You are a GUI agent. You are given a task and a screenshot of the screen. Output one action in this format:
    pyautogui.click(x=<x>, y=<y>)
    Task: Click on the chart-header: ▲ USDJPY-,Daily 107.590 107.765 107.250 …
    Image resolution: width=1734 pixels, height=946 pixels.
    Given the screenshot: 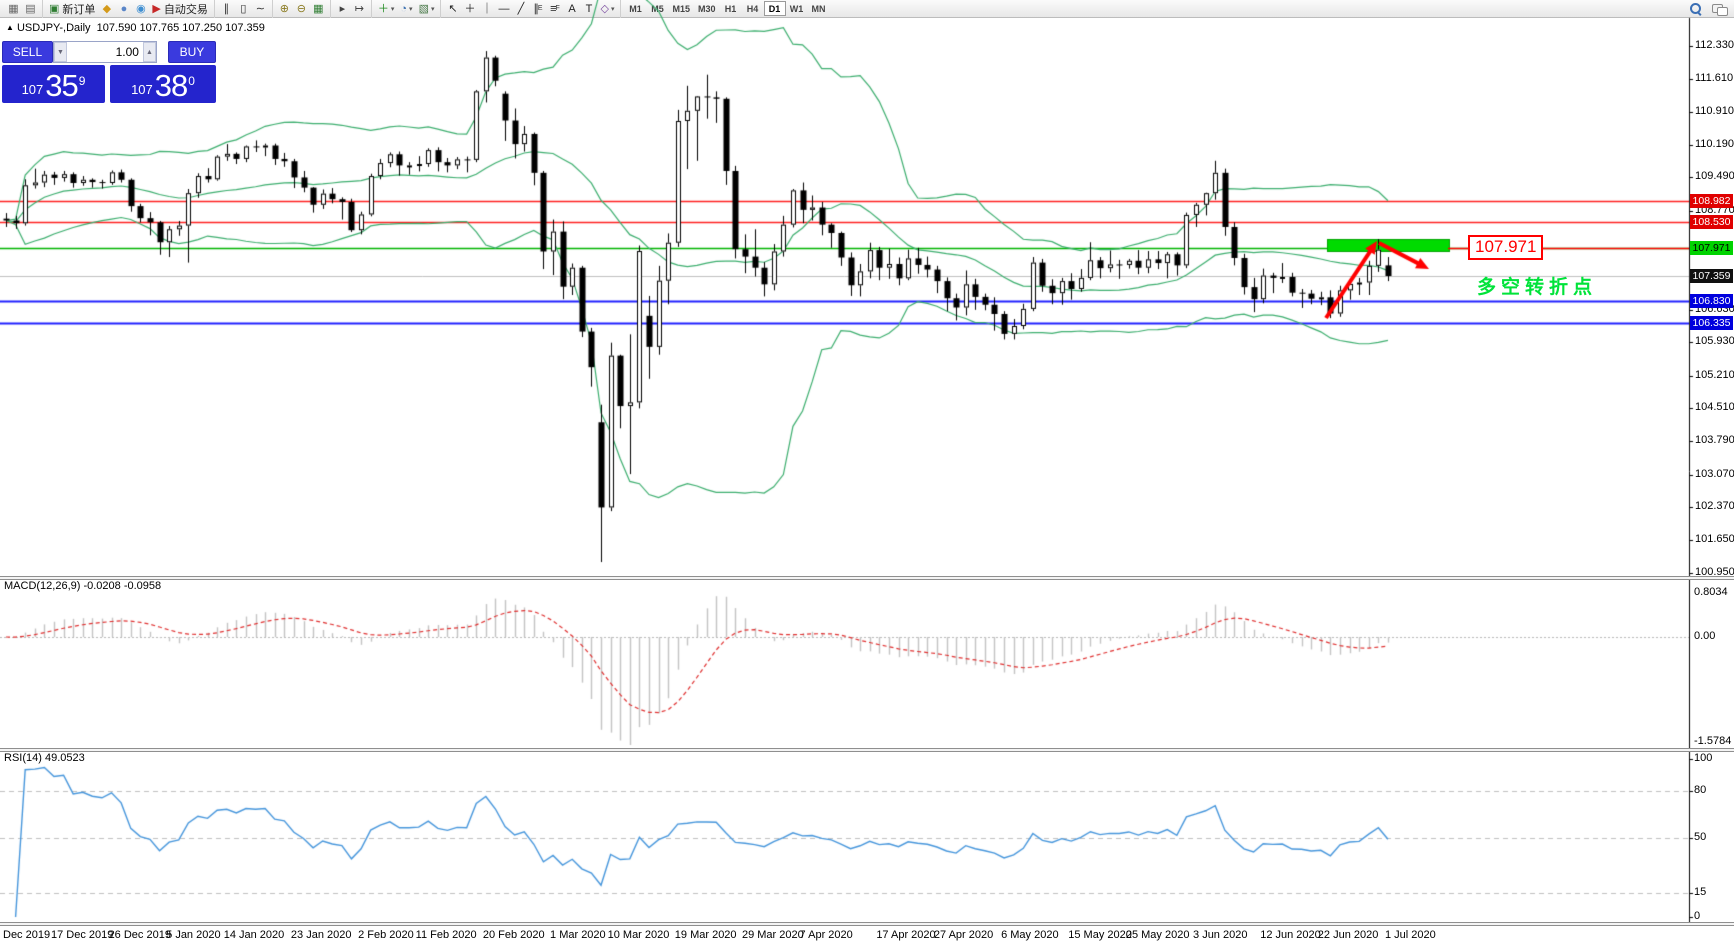 What is the action you would take?
    pyautogui.click(x=135, y=28)
    